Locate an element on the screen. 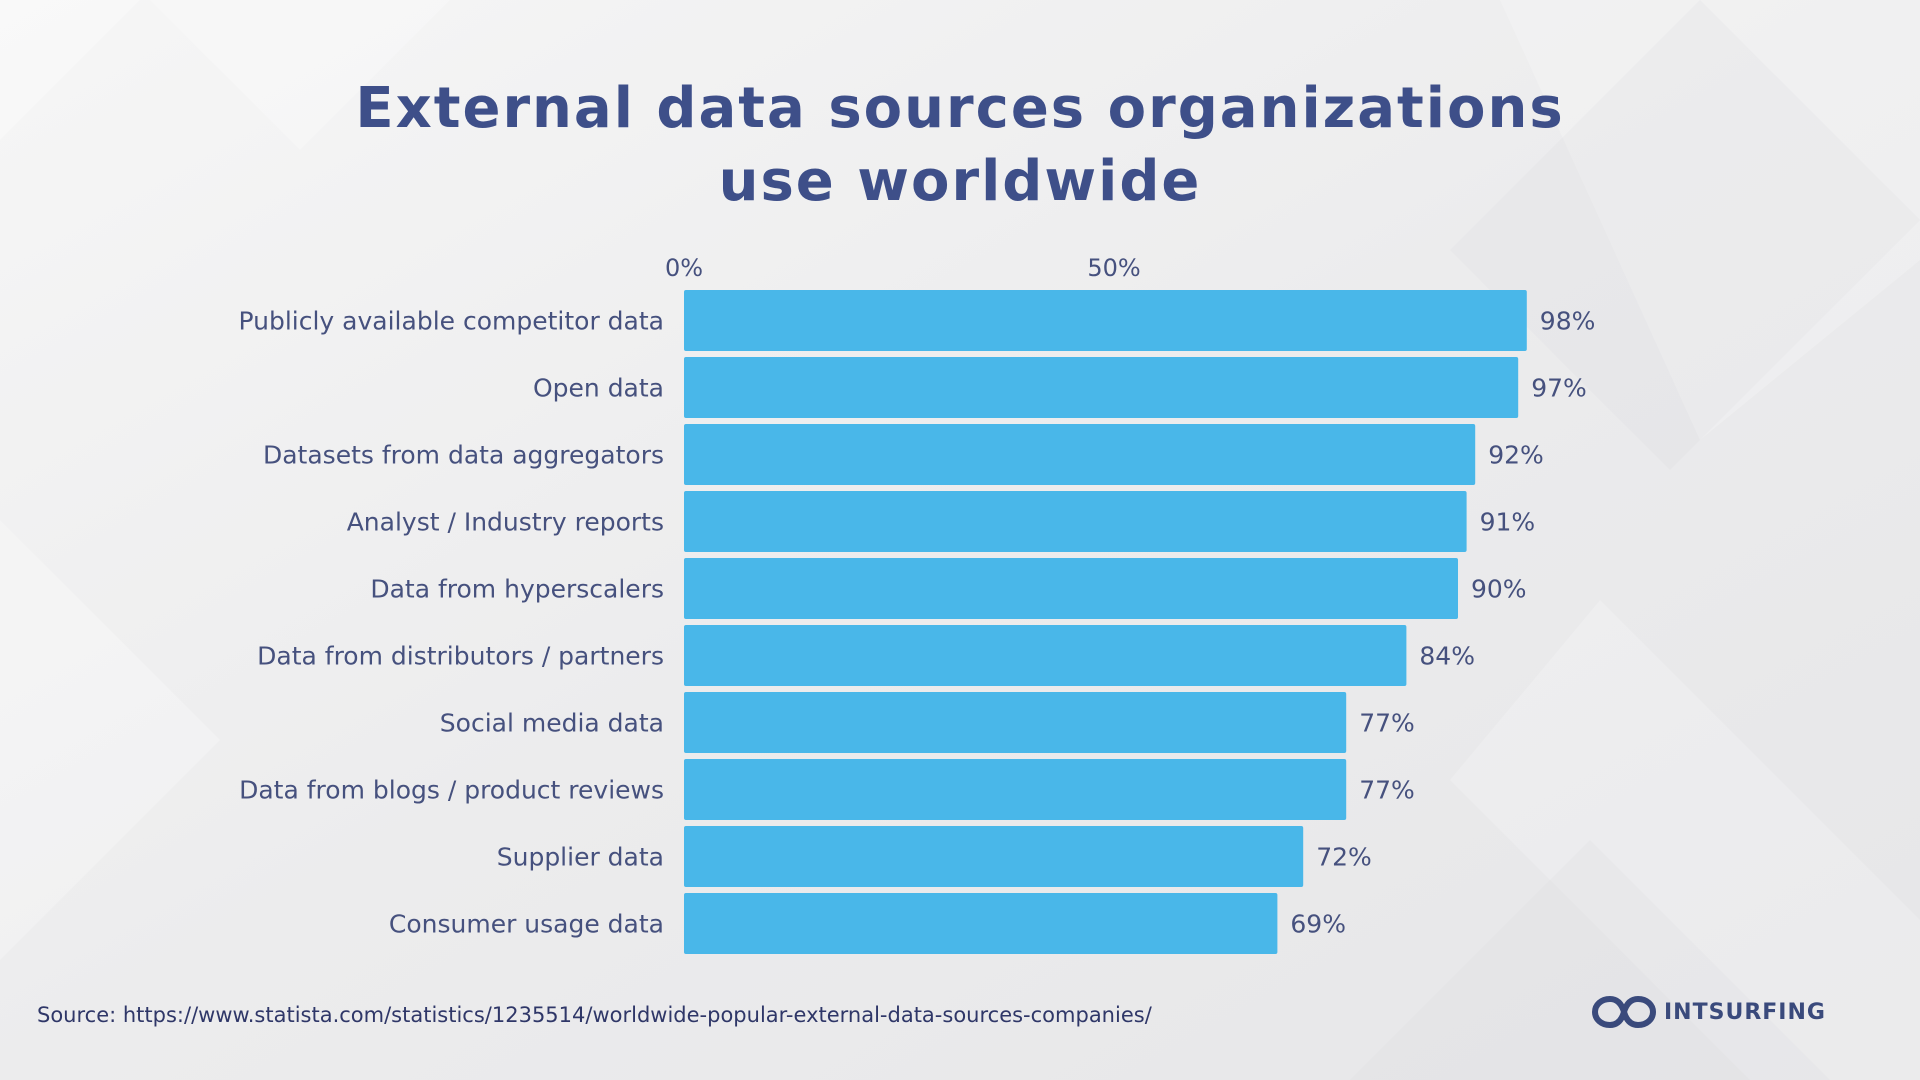 This screenshot has width=1920, height=1080. category-label: Consumer usage data is located at coordinates (526, 924).